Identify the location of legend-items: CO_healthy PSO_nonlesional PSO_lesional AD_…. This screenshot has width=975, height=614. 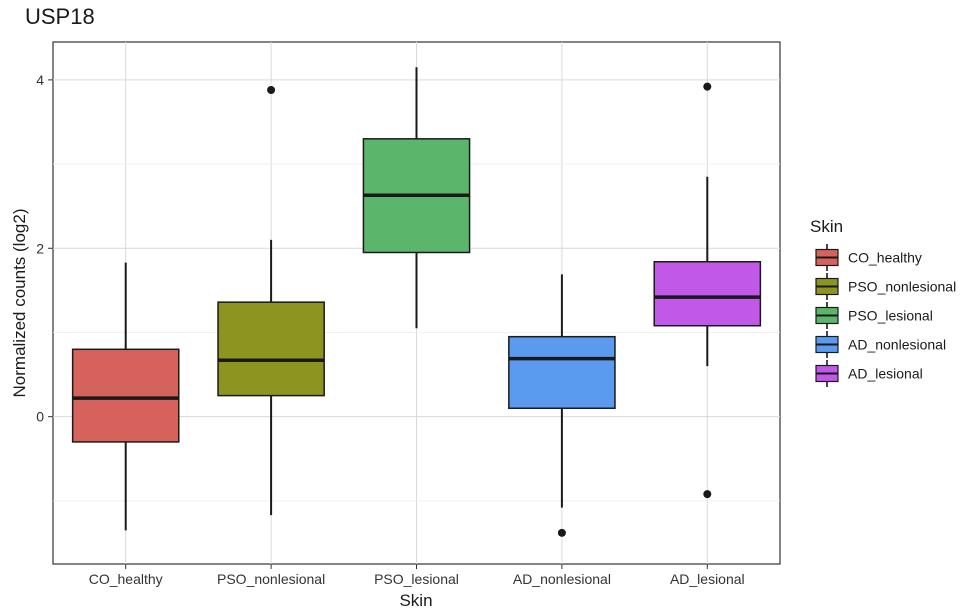
(885, 315).